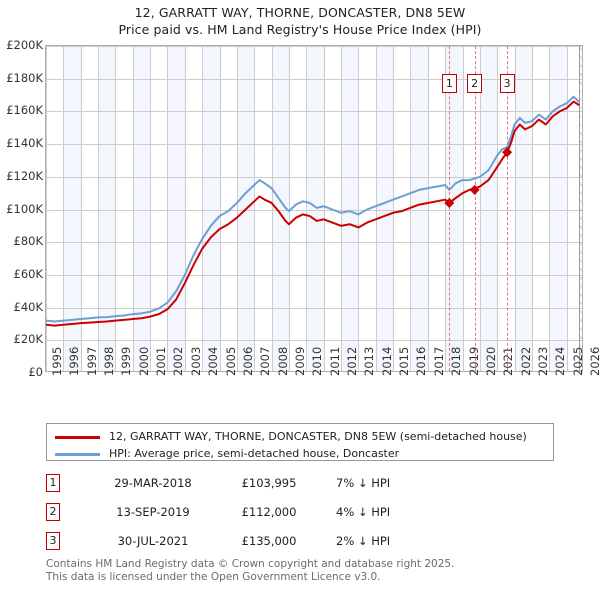 This screenshot has width=600, height=590. What do you see at coordinates (28, 306) in the screenshot?
I see `y-axis-tick-label: £40K` at bounding box center [28, 306].